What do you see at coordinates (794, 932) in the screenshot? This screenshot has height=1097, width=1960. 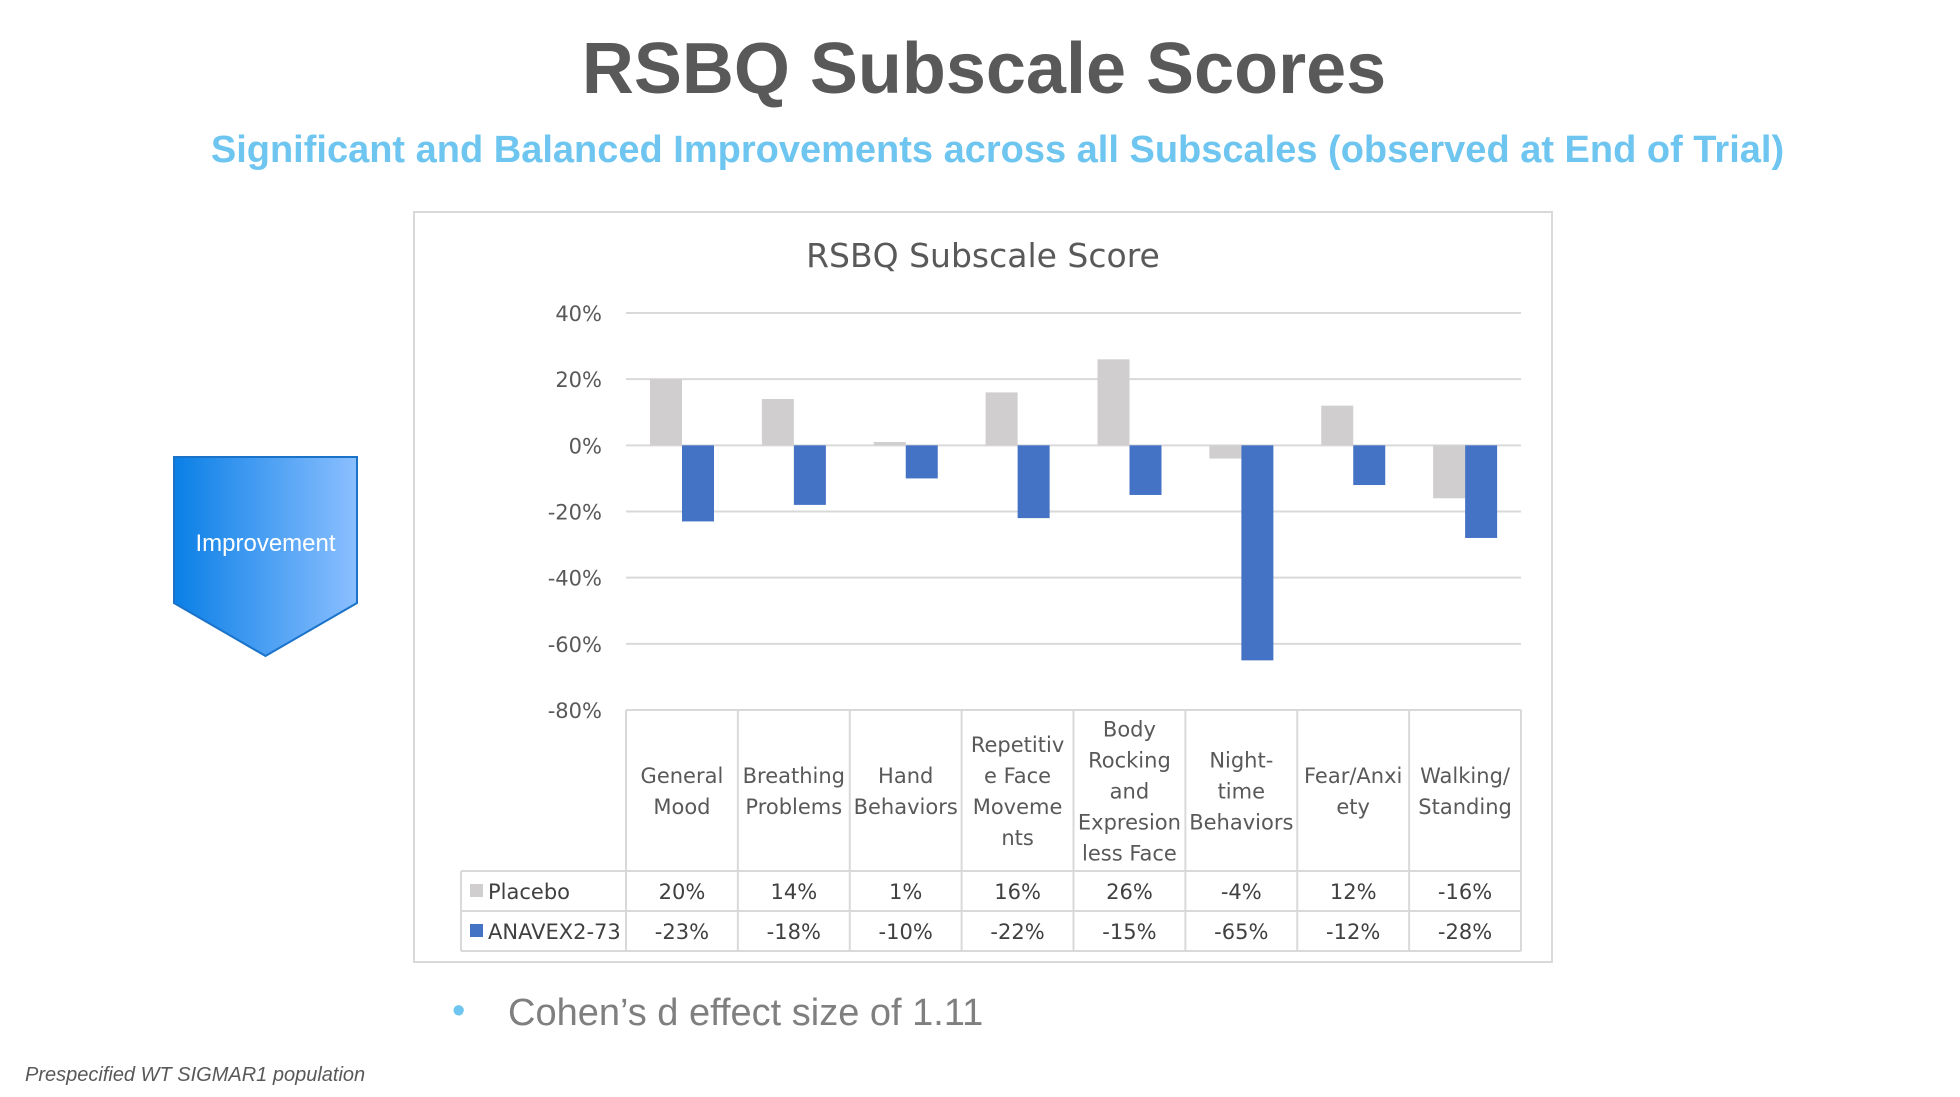 I see `data-value: -18%` at bounding box center [794, 932].